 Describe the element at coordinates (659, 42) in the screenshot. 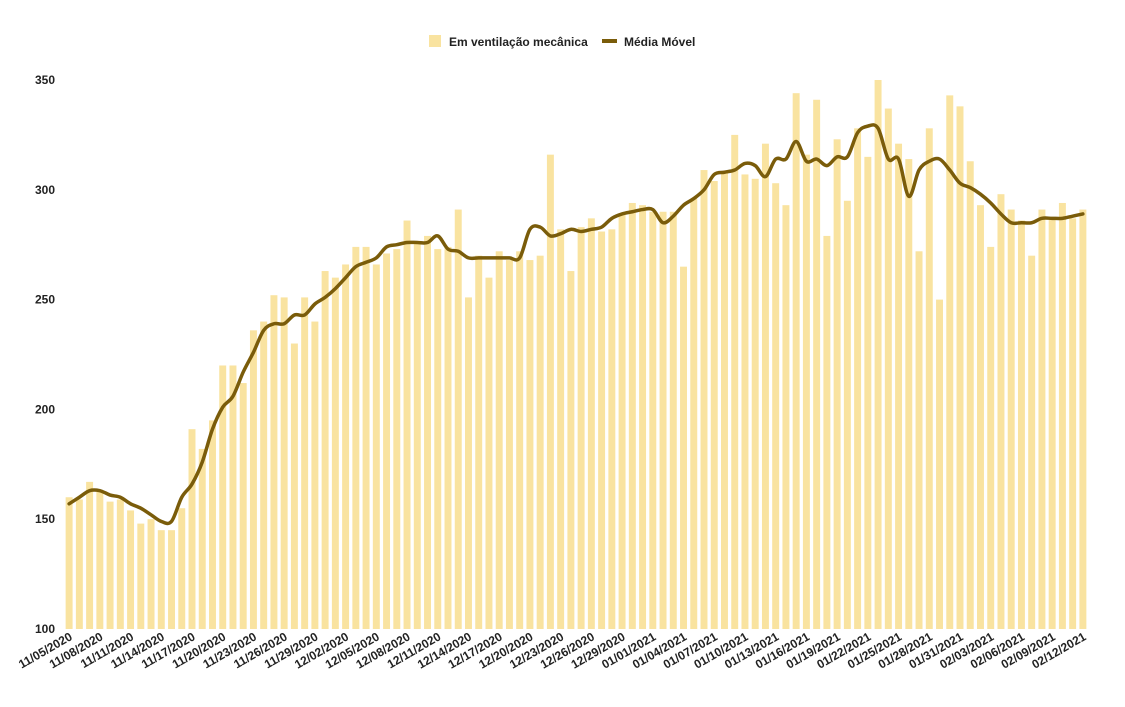

I see `legend-label-line: Média Móvel` at that location.